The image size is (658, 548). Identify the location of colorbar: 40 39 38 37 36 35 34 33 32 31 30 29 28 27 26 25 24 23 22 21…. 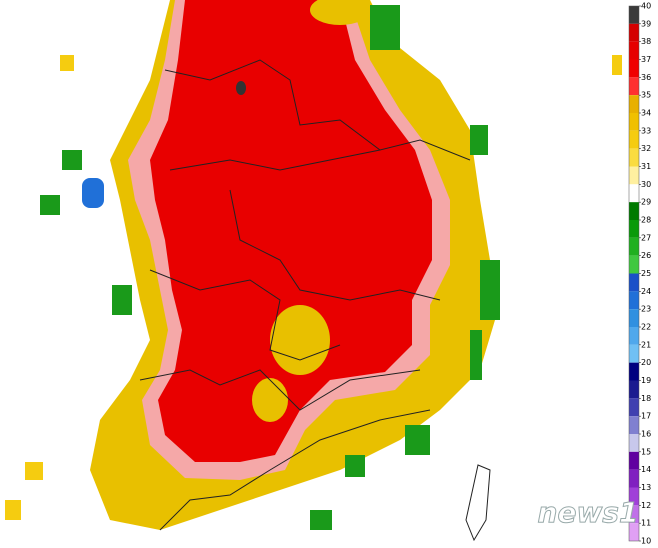
(639, 274).